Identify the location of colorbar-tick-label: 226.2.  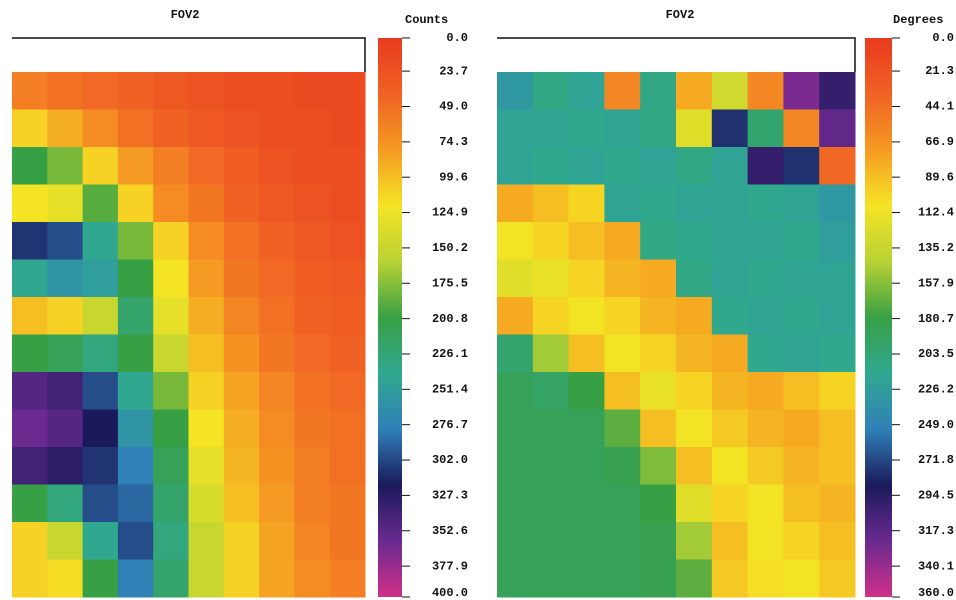
(936, 389).